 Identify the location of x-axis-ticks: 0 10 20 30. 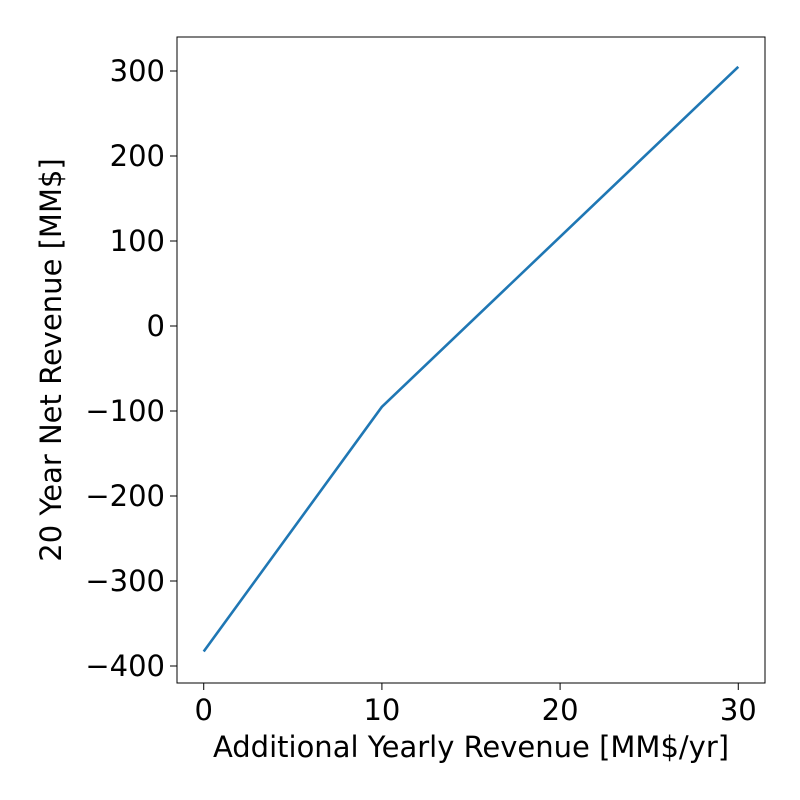
(476, 705).